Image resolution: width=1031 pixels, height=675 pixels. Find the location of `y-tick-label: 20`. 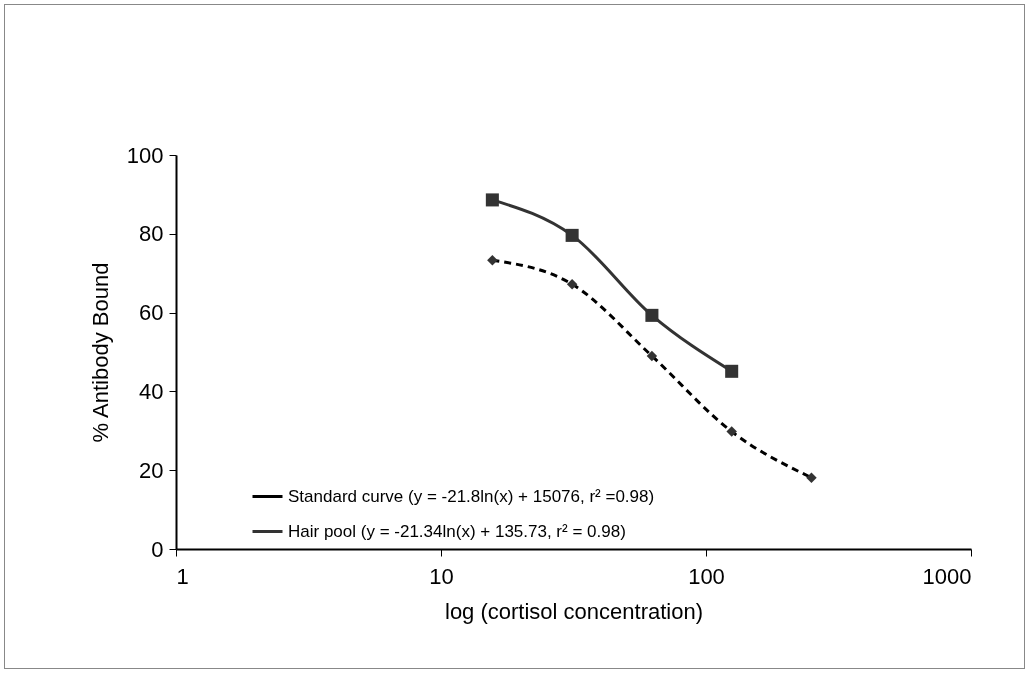

y-tick-label: 20 is located at coordinates (151, 470).